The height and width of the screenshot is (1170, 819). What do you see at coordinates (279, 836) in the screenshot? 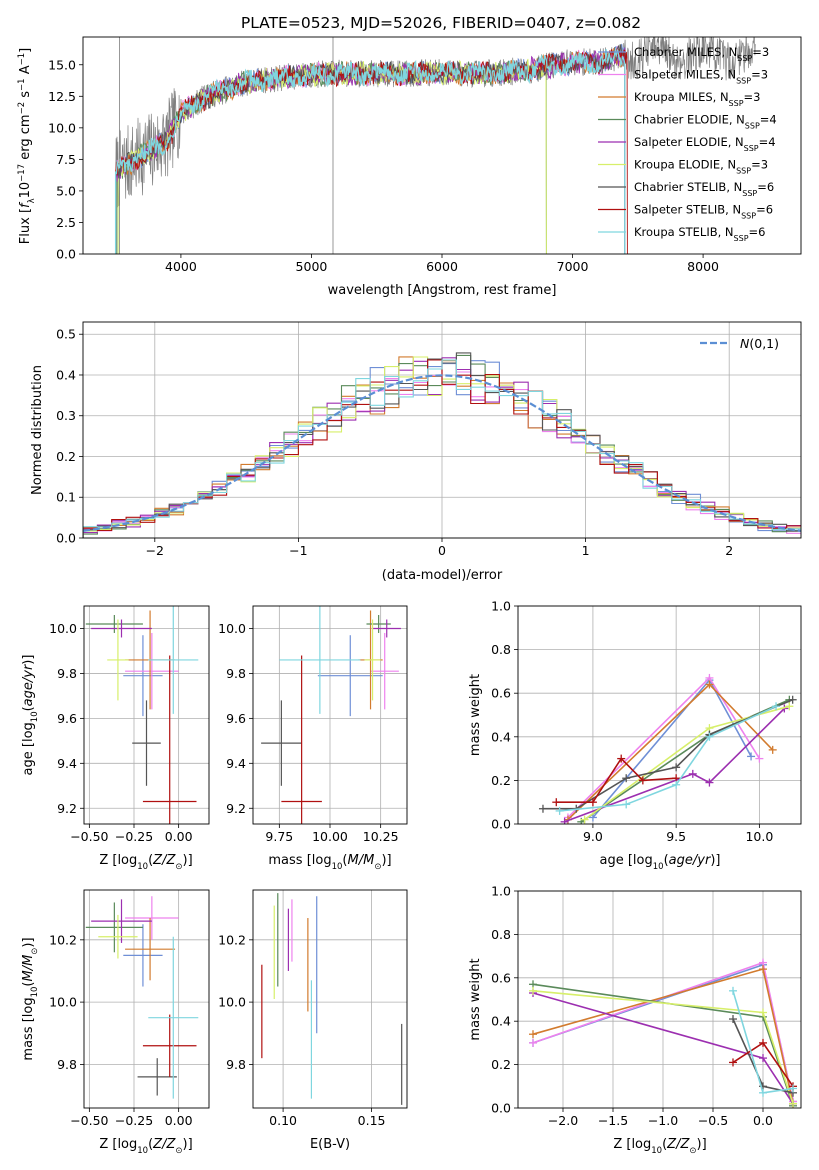
I see `x-tick-label: 9.75` at bounding box center [279, 836].